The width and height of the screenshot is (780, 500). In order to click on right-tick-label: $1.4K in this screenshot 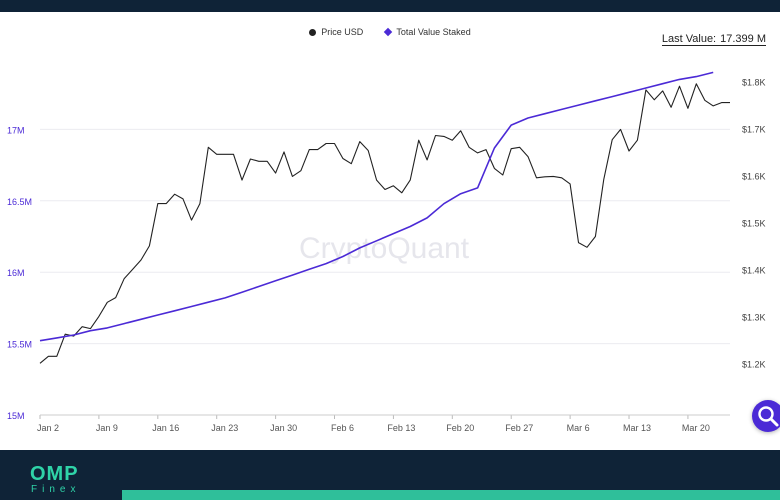, I will do `click(754, 270)`.